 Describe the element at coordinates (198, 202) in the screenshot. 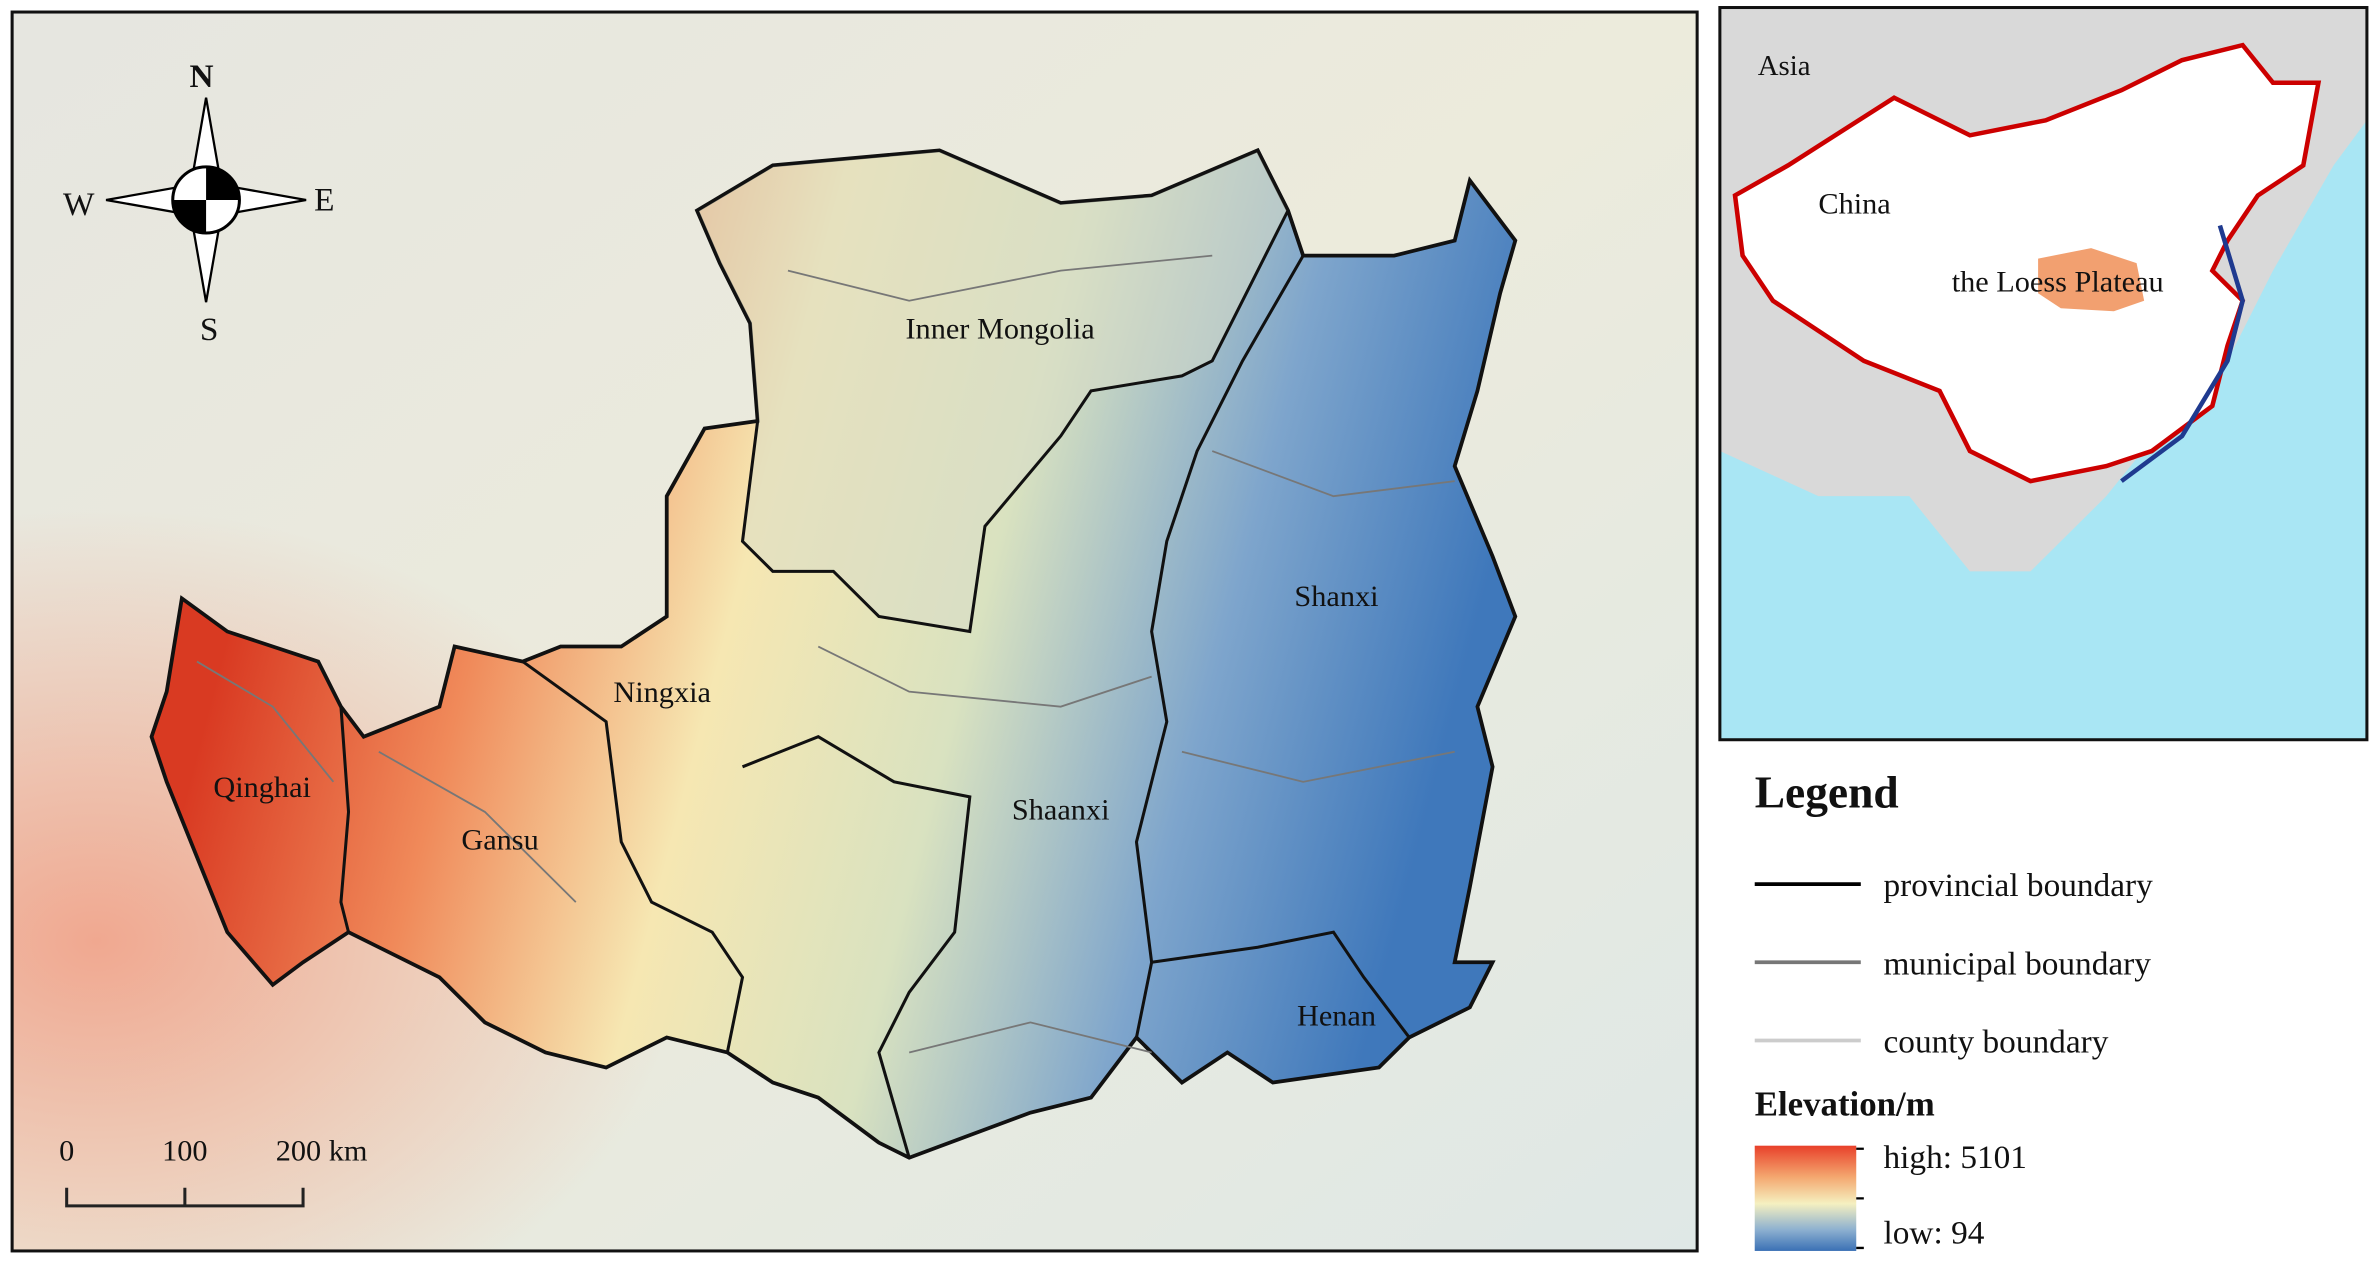

I see `compass: N S W E` at that location.